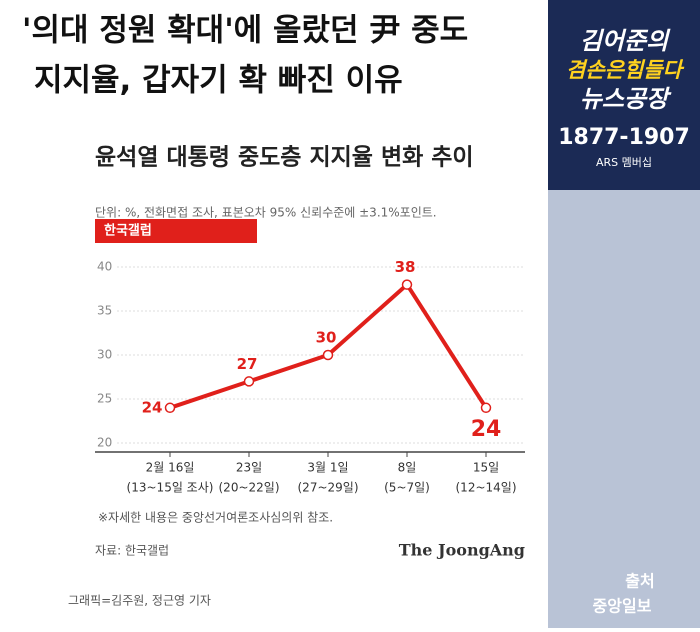 Image resolution: width=700 pixels, height=632 pixels. I want to click on series-label: 한국갤럽, so click(128, 231).